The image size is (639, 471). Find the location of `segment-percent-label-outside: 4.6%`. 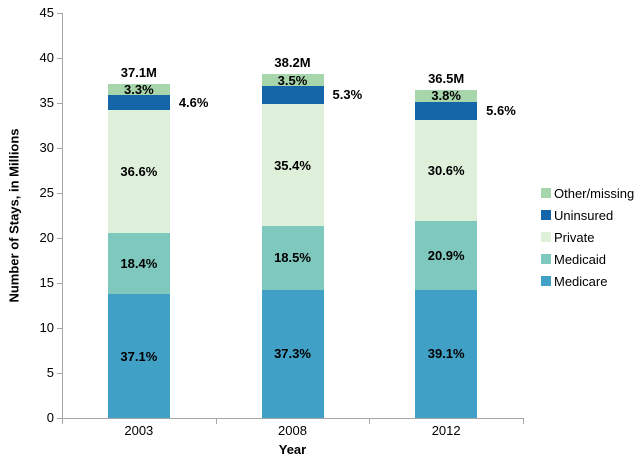

segment-percent-label-outside: 4.6% is located at coordinates (193, 102).